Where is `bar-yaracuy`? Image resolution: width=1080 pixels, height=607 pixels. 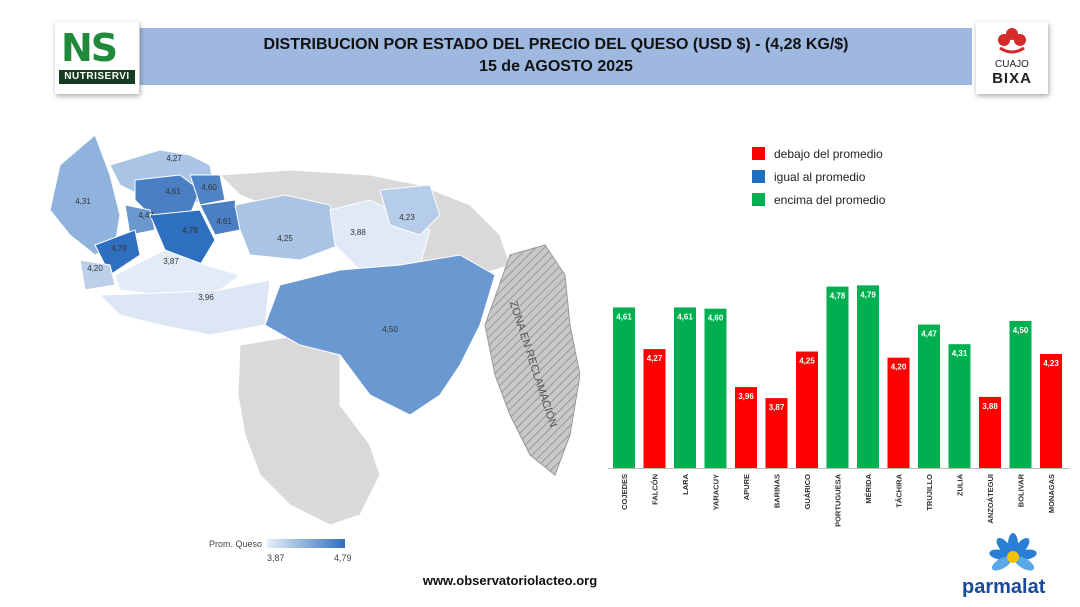 bar-yaracuy is located at coordinates (715, 388).